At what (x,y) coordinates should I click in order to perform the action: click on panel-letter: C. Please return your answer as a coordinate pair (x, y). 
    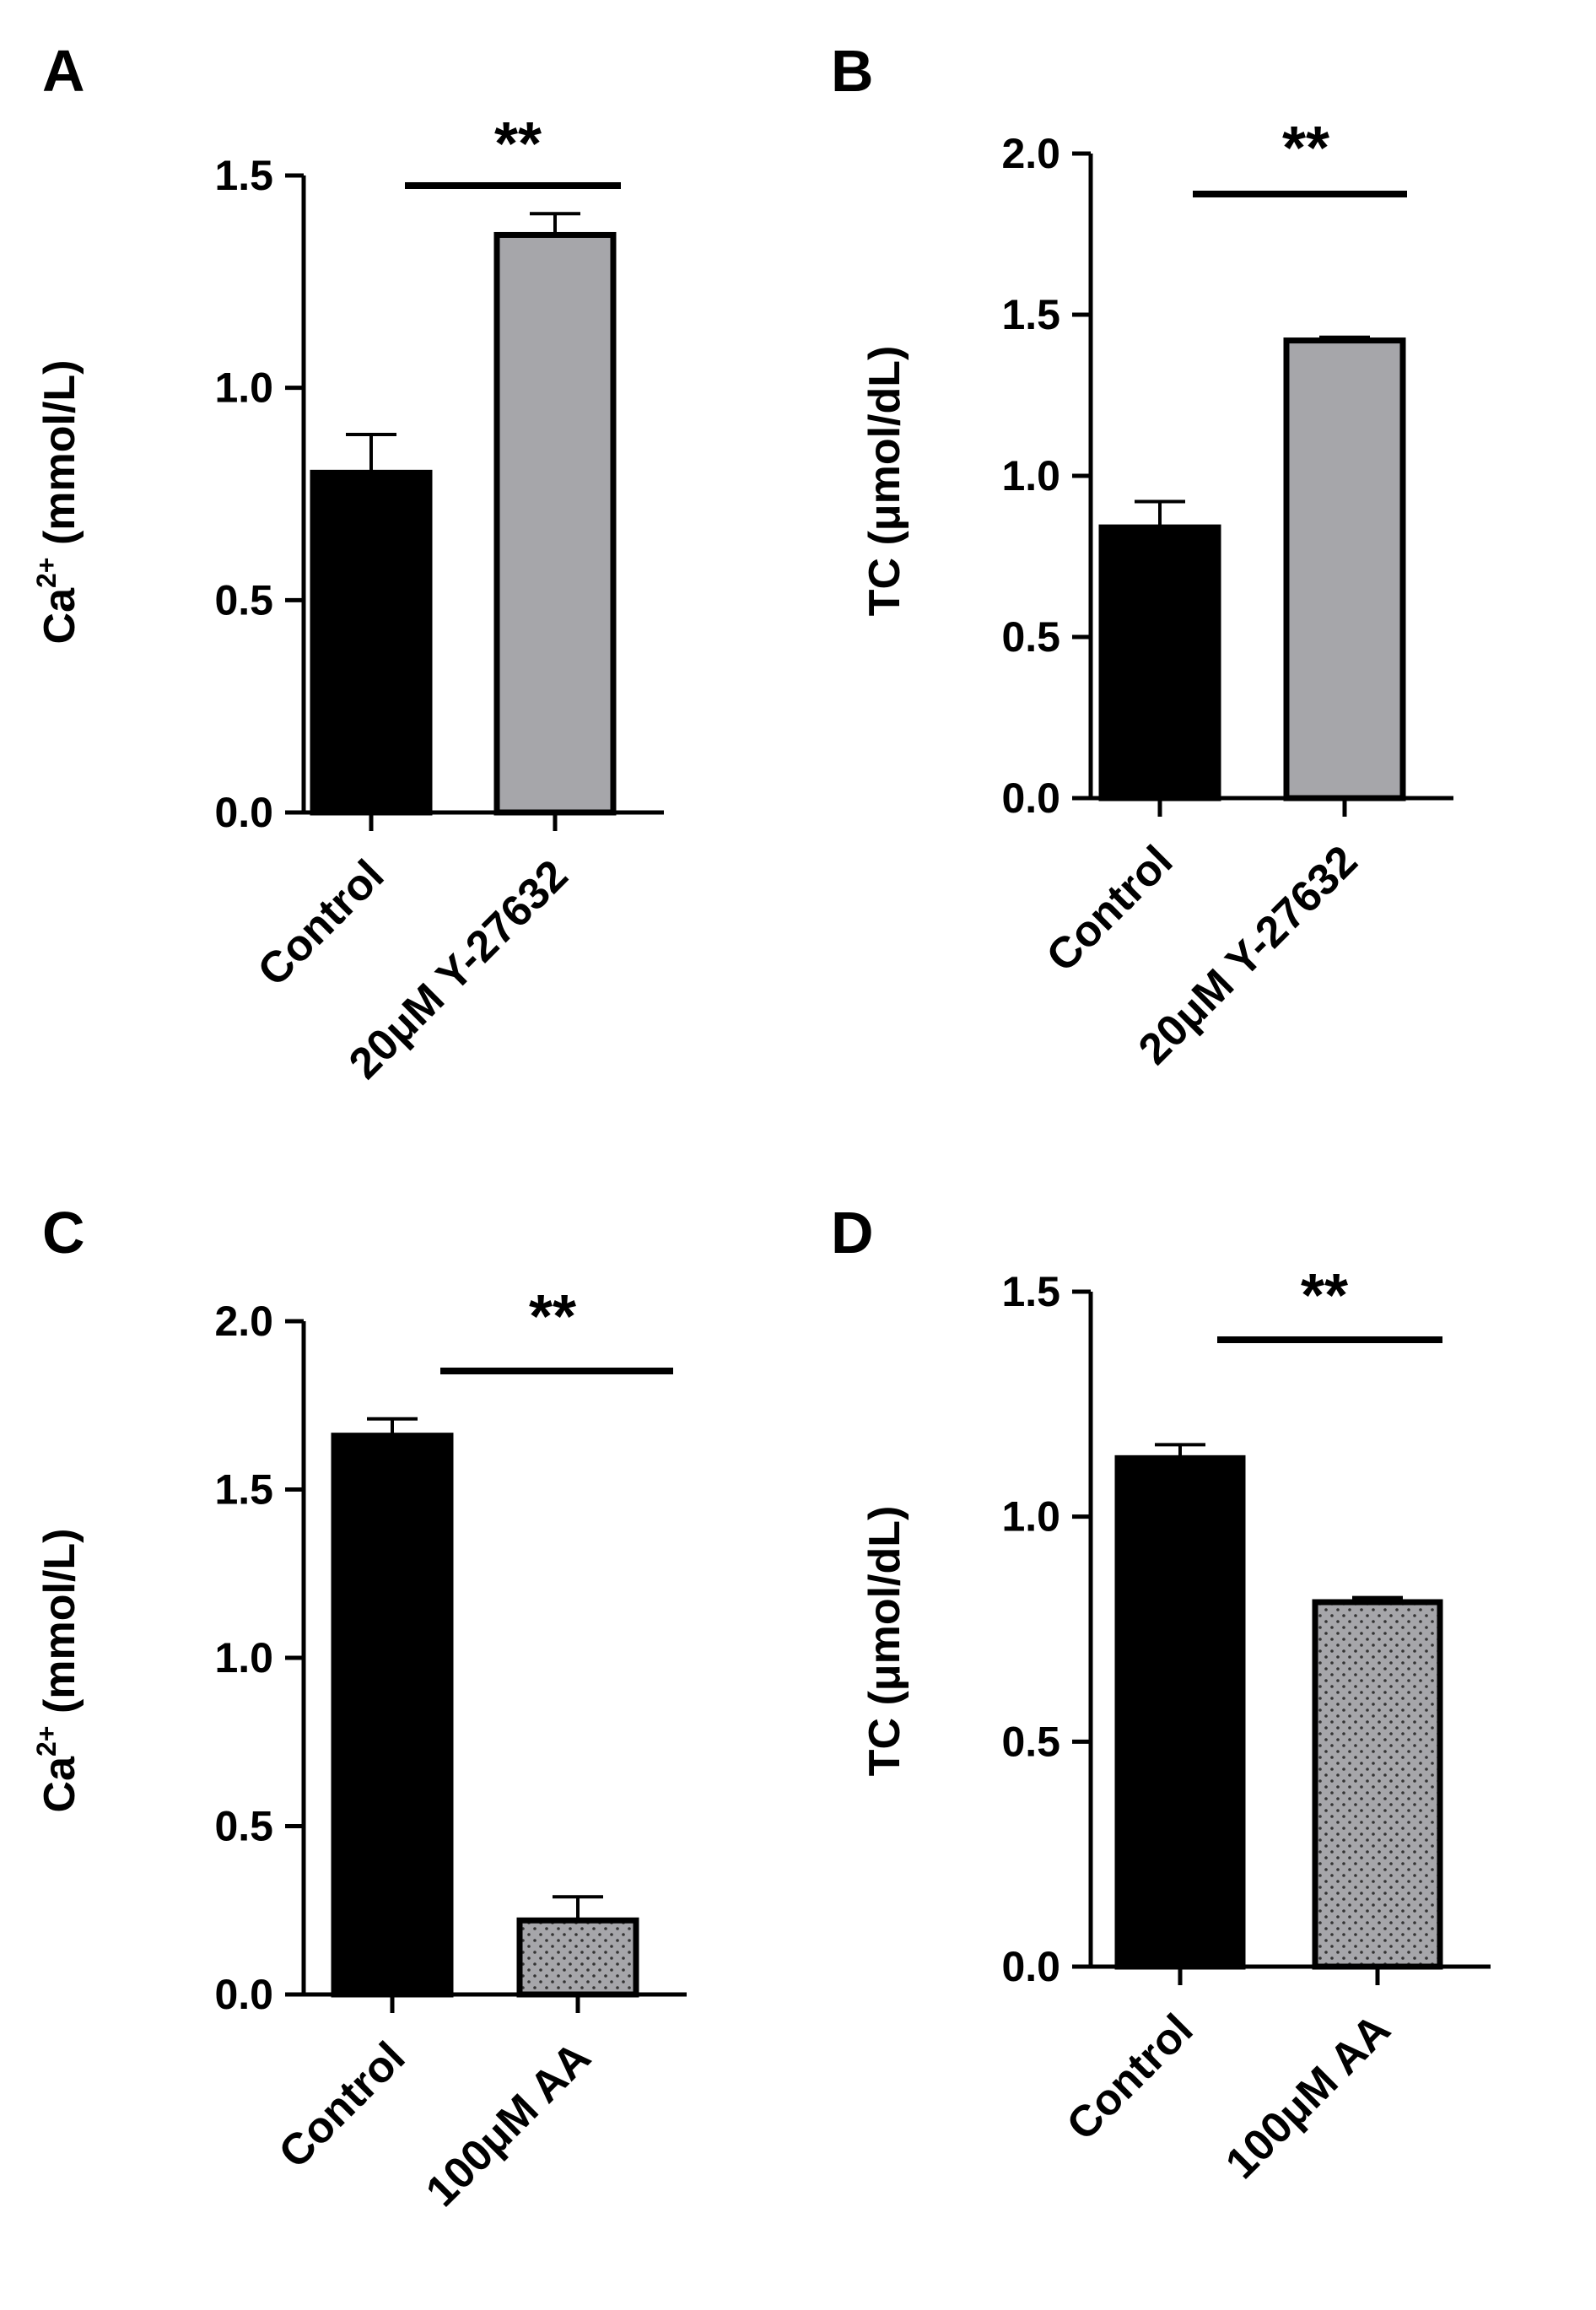
    Looking at the image, I should click on (64, 1233).